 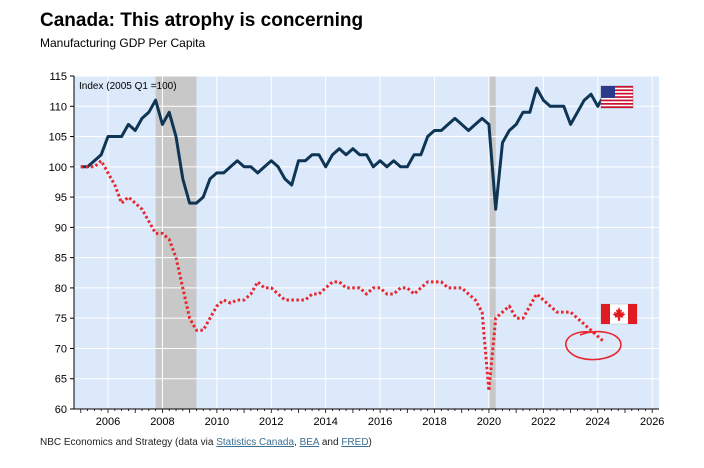 I want to click on x-tick-label: 2022, so click(x=543, y=422).